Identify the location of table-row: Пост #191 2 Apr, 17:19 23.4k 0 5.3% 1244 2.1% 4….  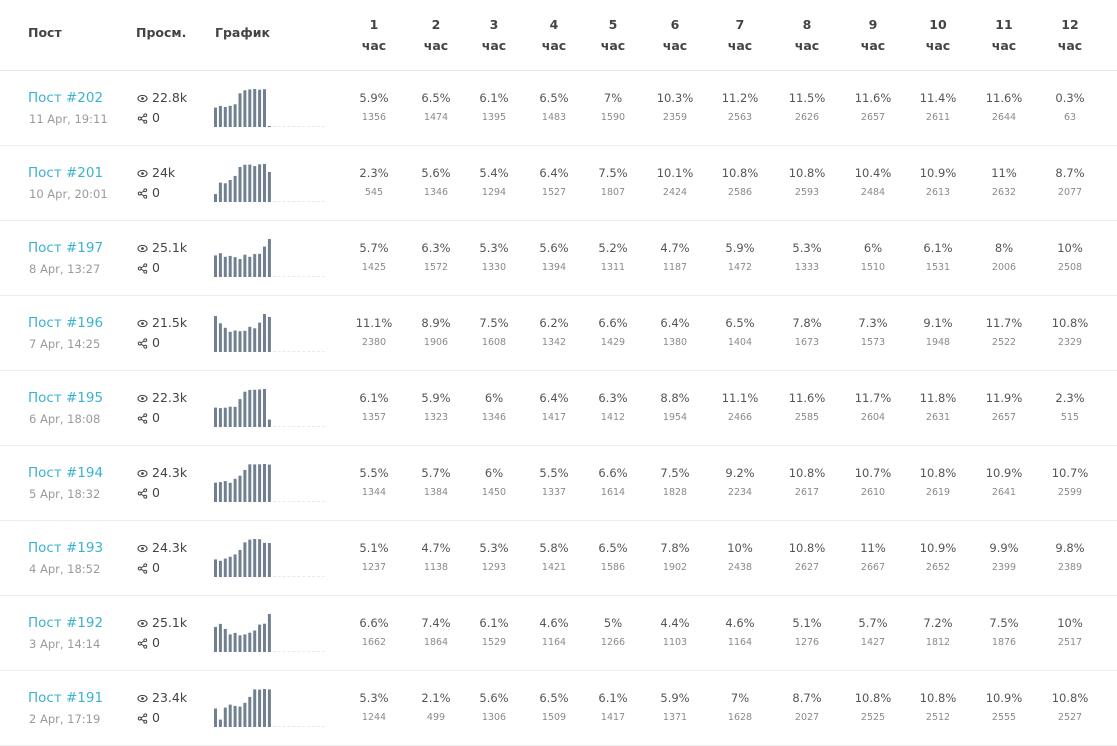
(558, 708).